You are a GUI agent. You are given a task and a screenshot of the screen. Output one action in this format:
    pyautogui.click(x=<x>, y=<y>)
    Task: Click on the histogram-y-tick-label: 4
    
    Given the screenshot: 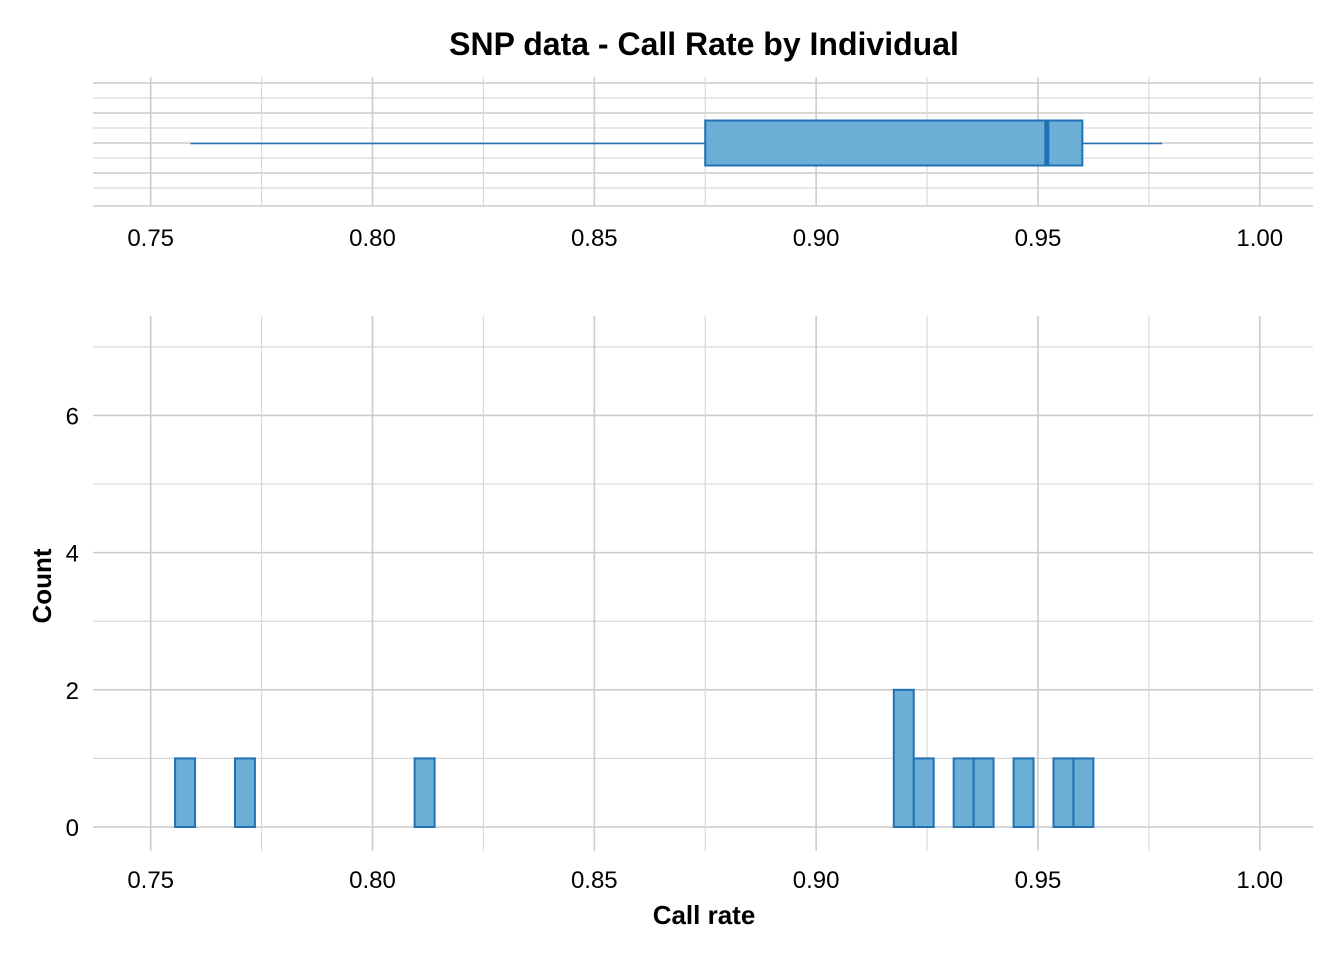 What is the action you would take?
    pyautogui.click(x=72, y=554)
    